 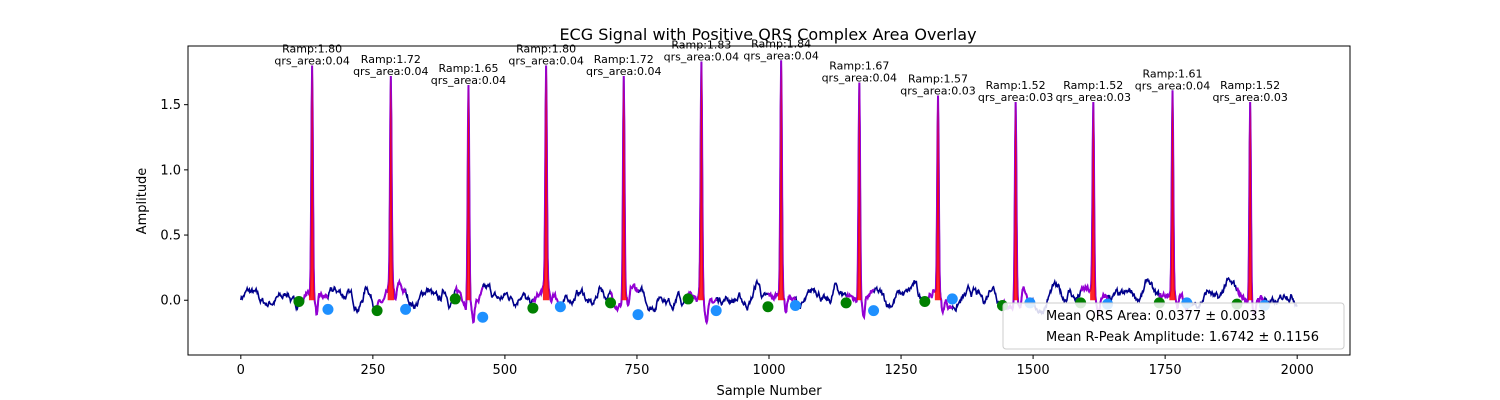 What do you see at coordinates (170, 170) in the screenshot?
I see `y-tick-label: 1.0` at bounding box center [170, 170].